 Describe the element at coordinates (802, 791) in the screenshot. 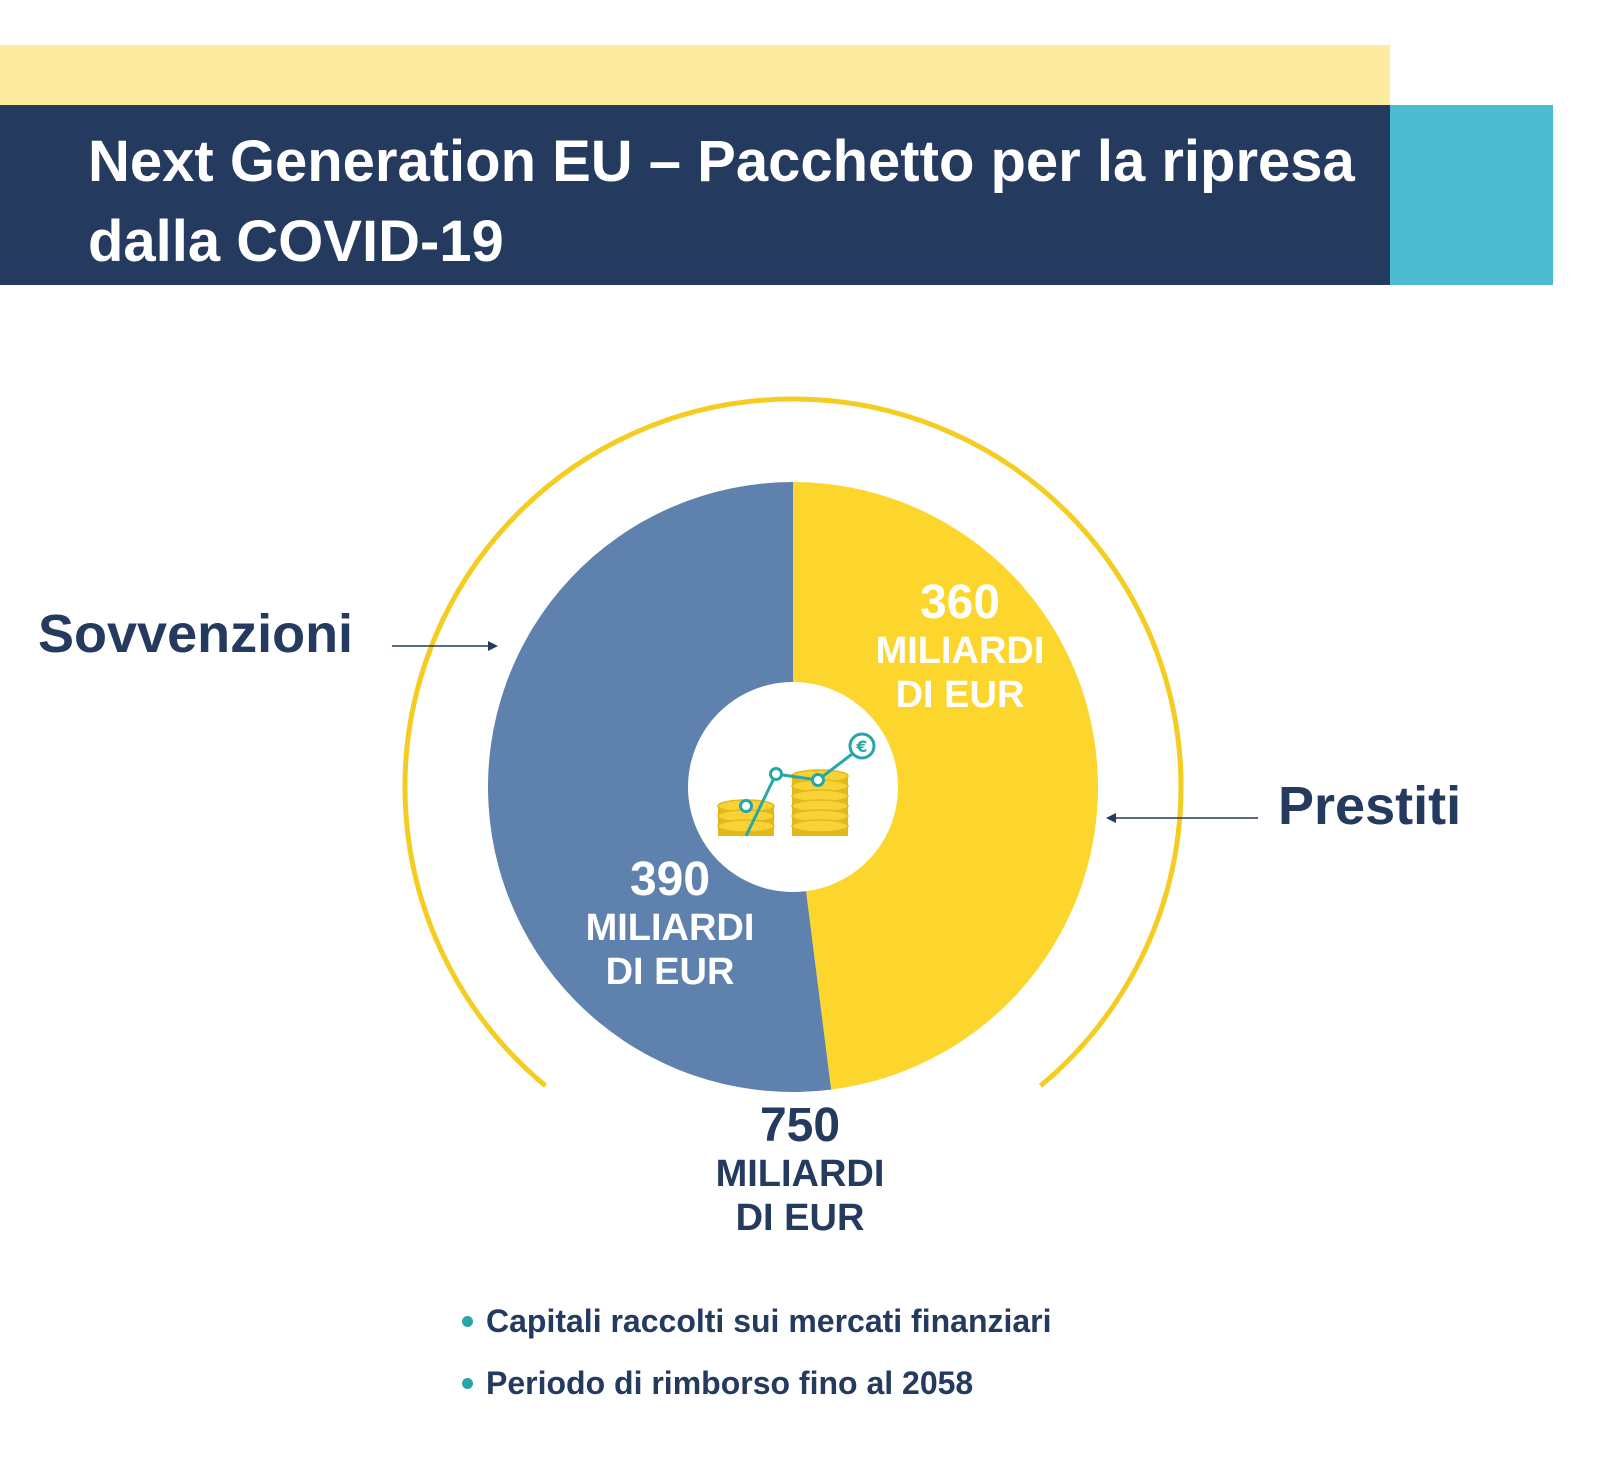

I see `growth-line-icon` at that location.